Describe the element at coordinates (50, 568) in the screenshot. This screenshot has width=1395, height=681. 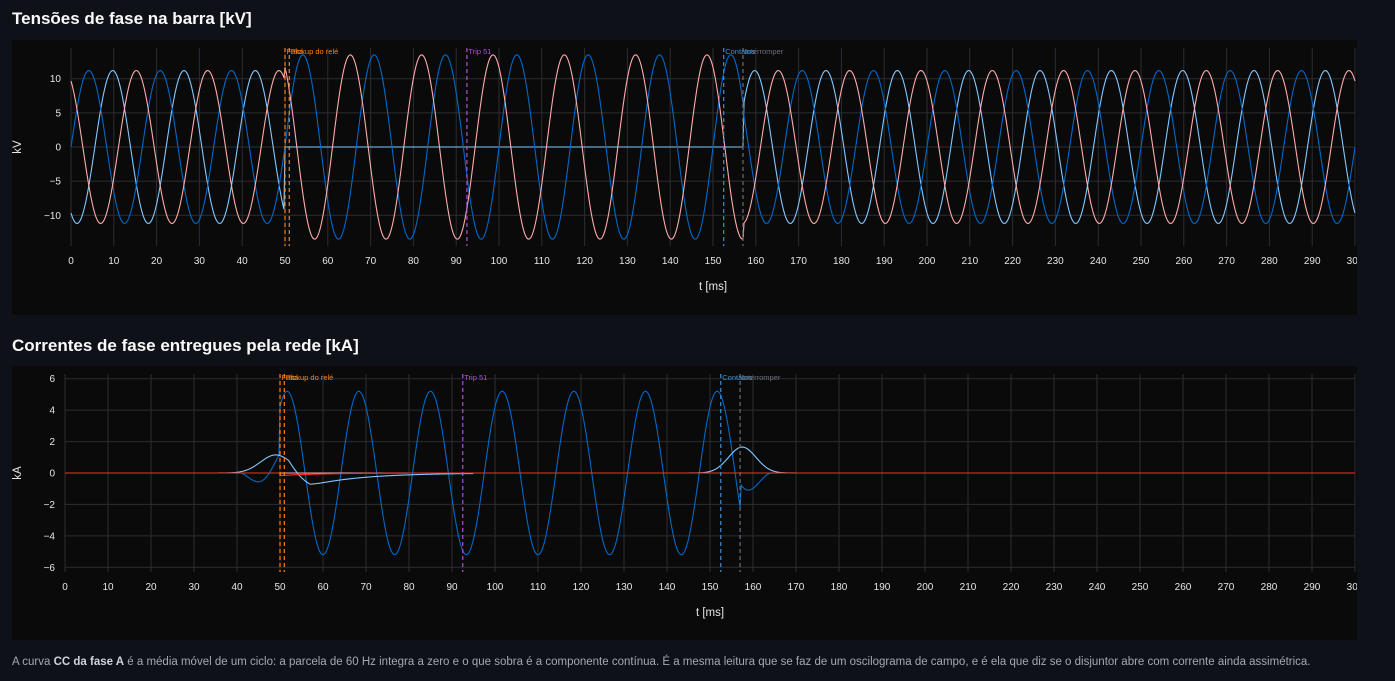
I see `y-tick-label: −6` at that location.